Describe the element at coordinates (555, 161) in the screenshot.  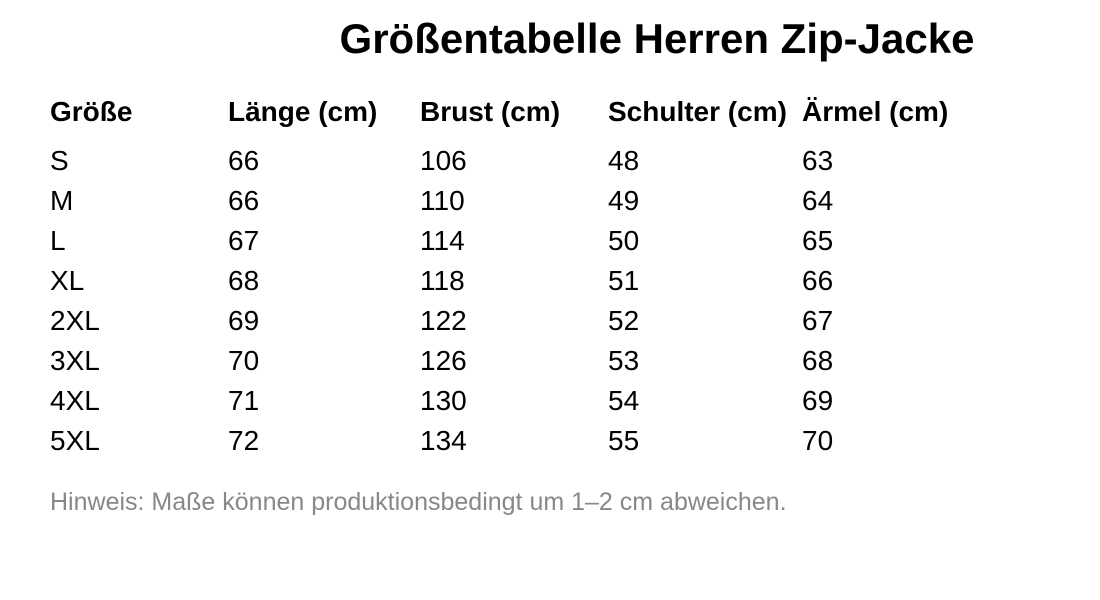
I see `table-row-s: S 66 106 48 63` at that location.